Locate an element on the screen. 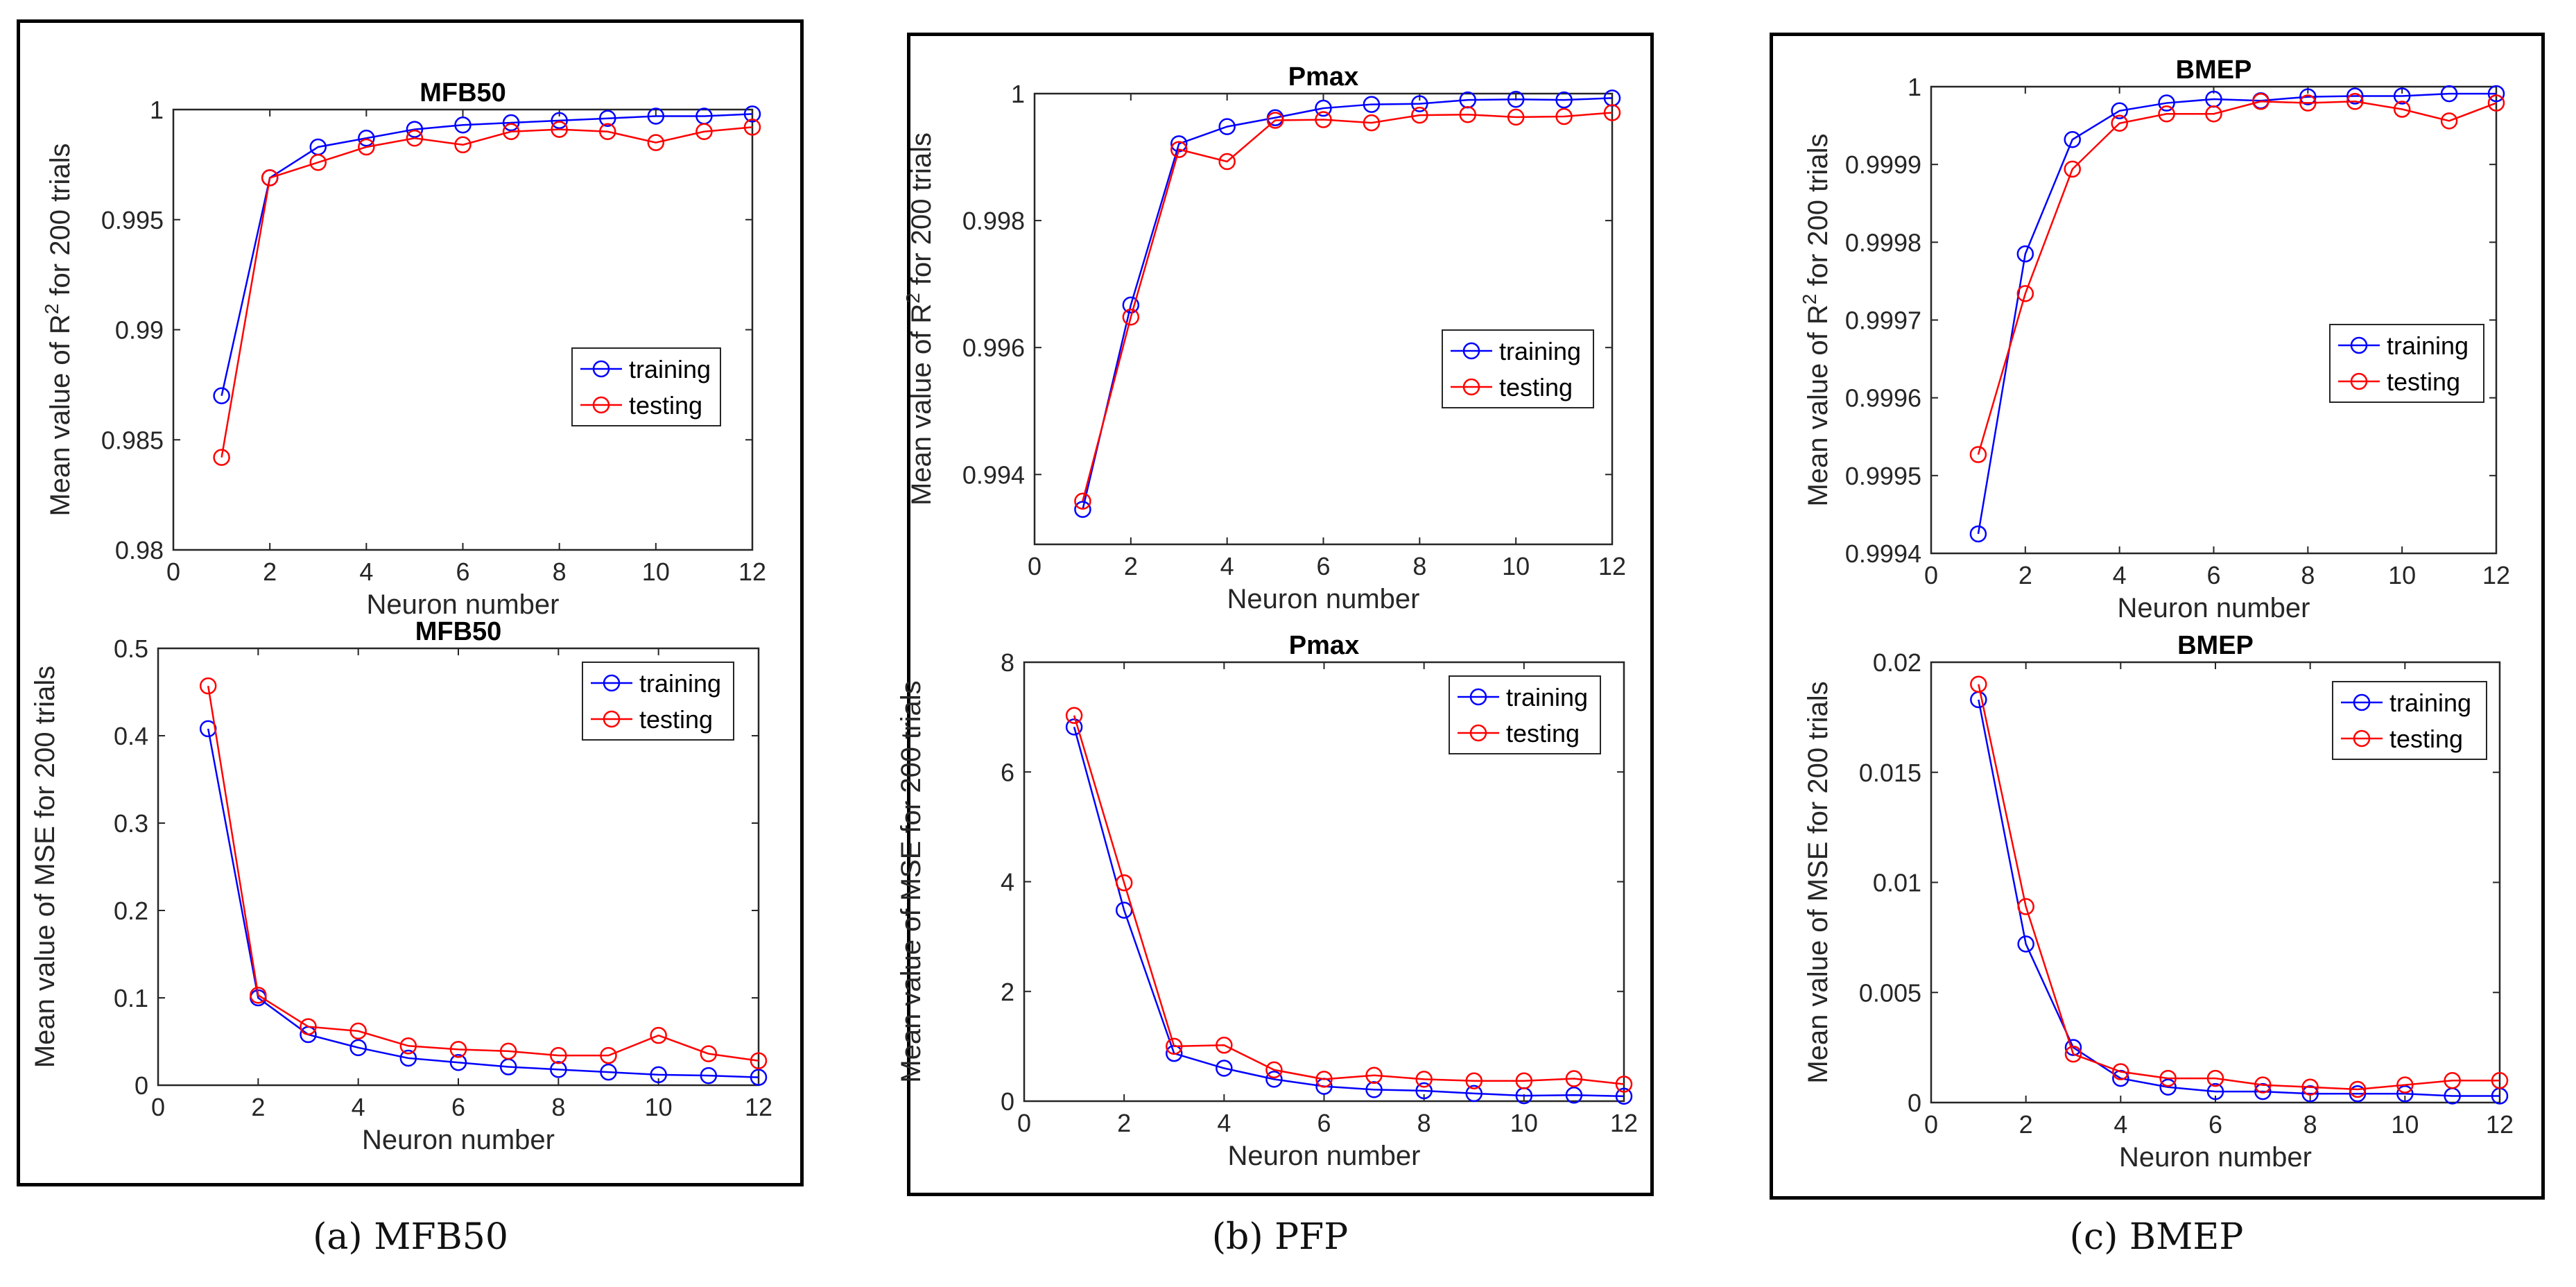 The width and height of the screenshot is (2576, 1287). caption-bmep: (c) BMEP is located at coordinates (2156, 1237).